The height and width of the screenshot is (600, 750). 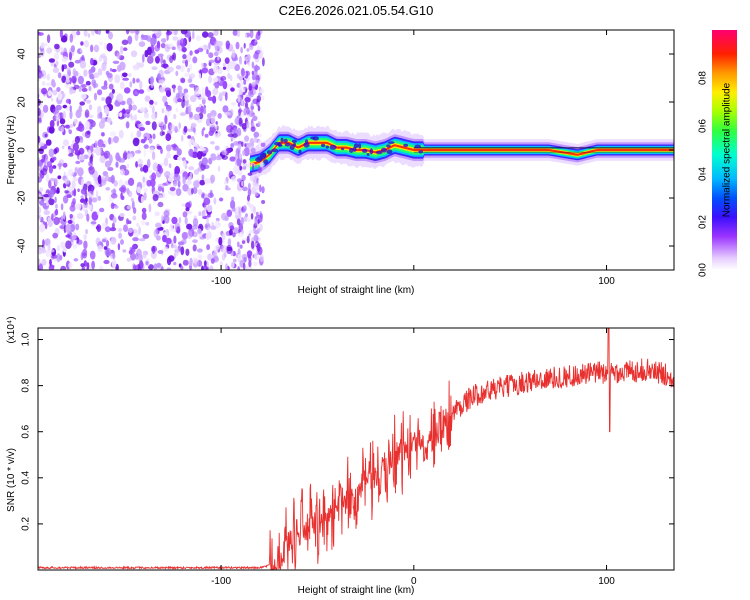 What do you see at coordinates (356, 290) in the screenshot?
I see `spectrogram-x-axis-label: Height of straight line (km)` at bounding box center [356, 290].